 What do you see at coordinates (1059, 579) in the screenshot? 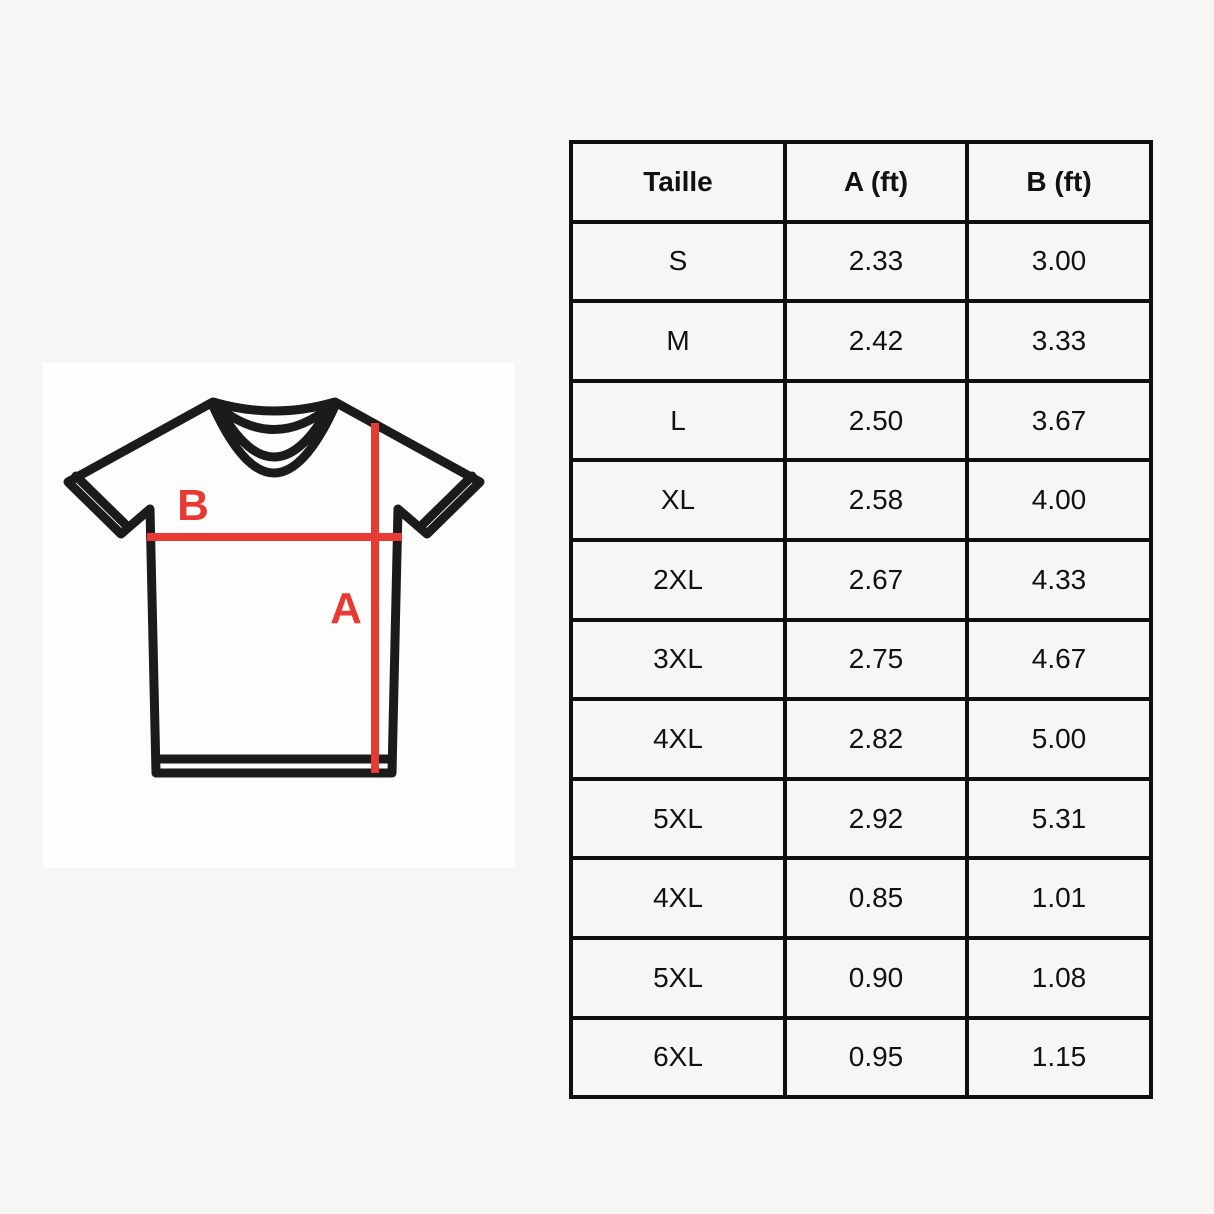
I see `b-value-cell: 4.33` at bounding box center [1059, 579].